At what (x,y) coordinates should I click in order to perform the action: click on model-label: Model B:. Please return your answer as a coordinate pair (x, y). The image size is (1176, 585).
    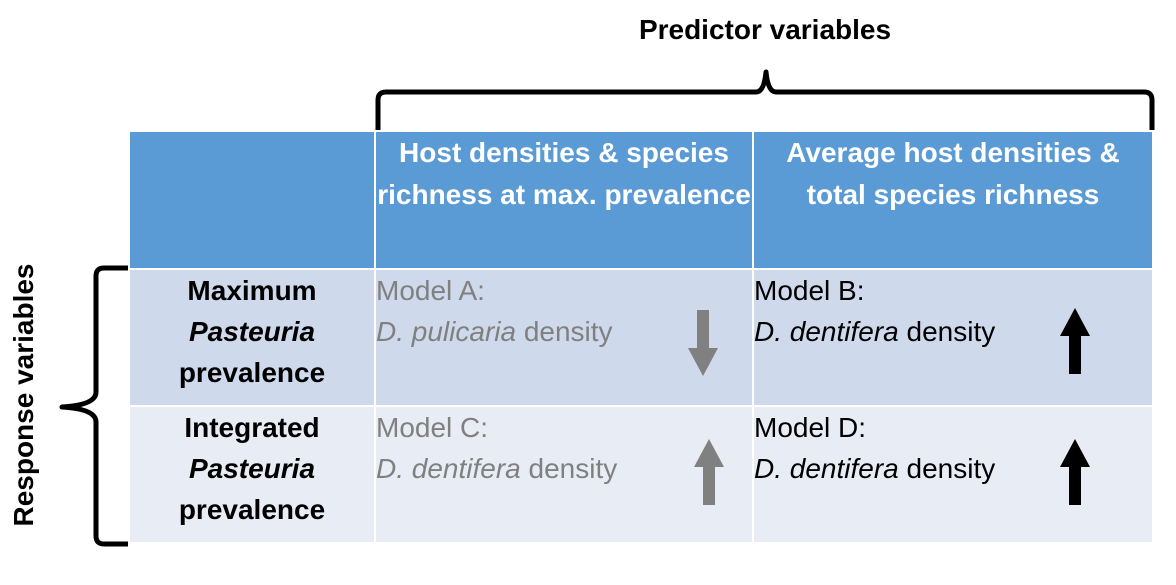
    Looking at the image, I should click on (809, 290).